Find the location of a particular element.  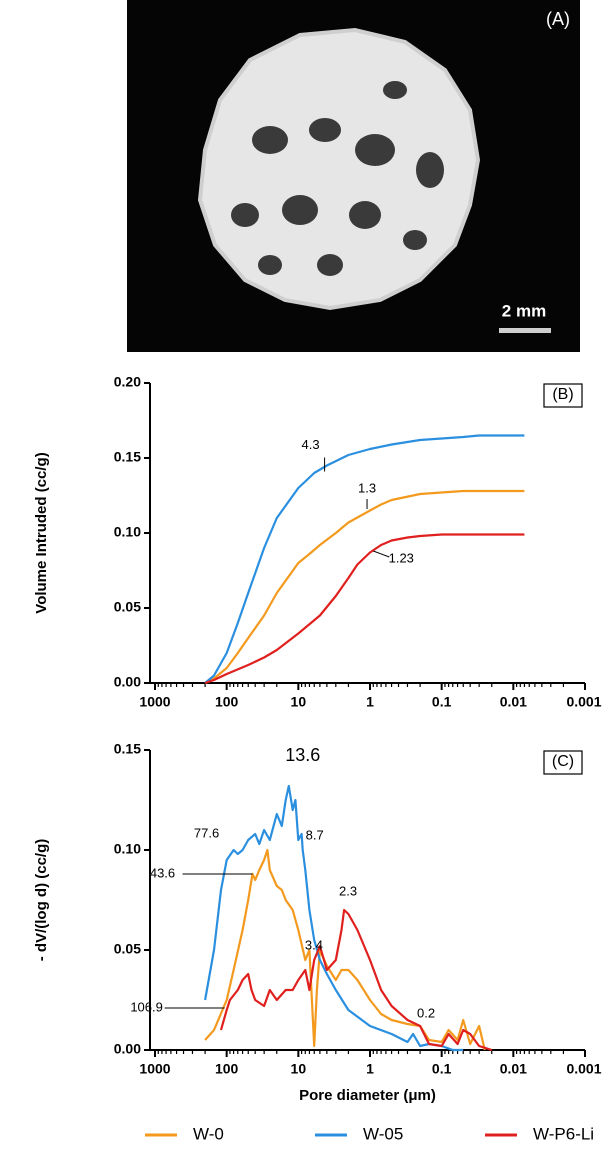

y-tick-label: 0.20 is located at coordinates (127, 382).